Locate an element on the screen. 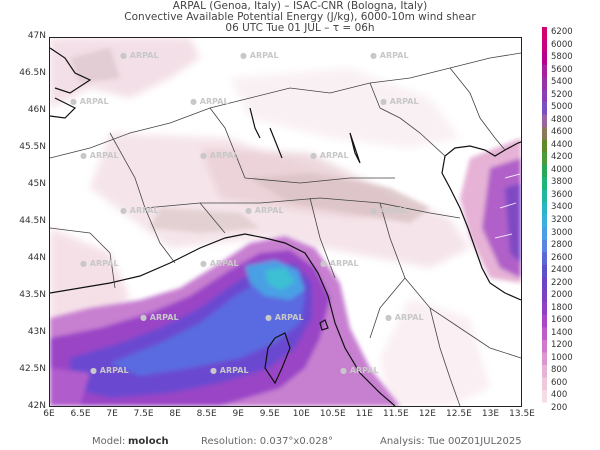 This screenshot has height=450, width=600. lat-label: 42.5N is located at coordinates (32, 369).